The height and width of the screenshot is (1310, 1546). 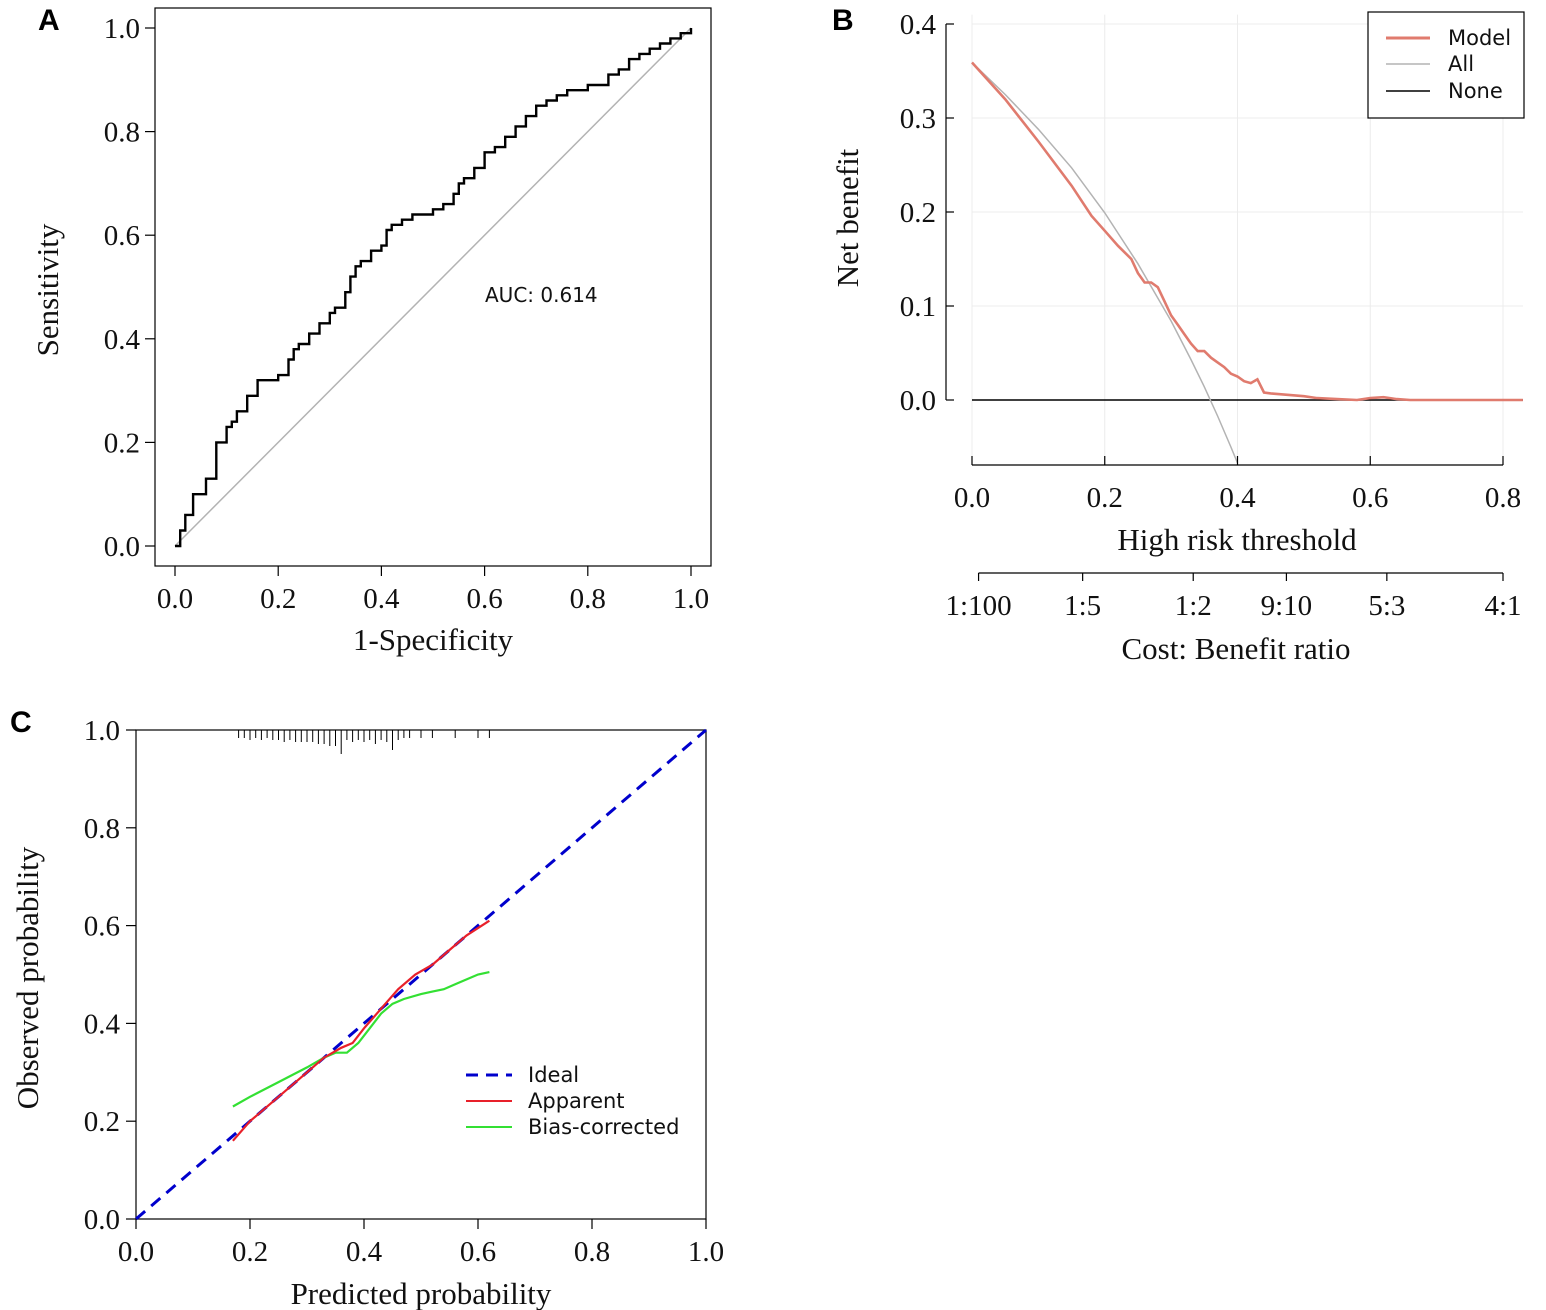 I want to click on series-c, so click(x=421, y=974).